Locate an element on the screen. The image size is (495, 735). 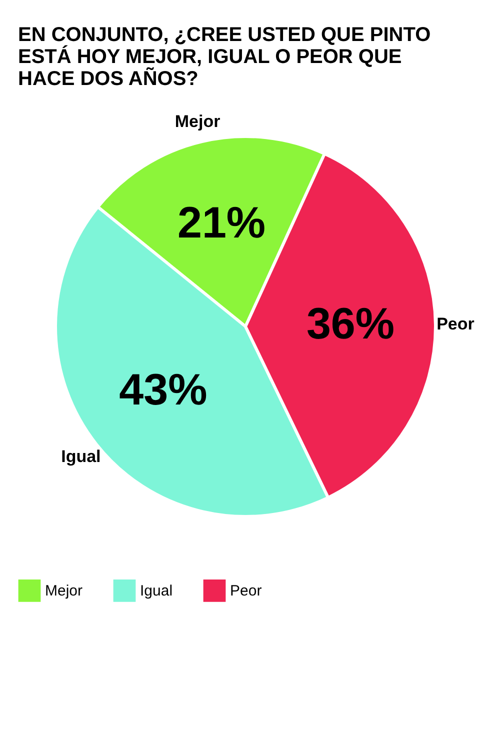
data-label: 21% is located at coordinates (221, 223).